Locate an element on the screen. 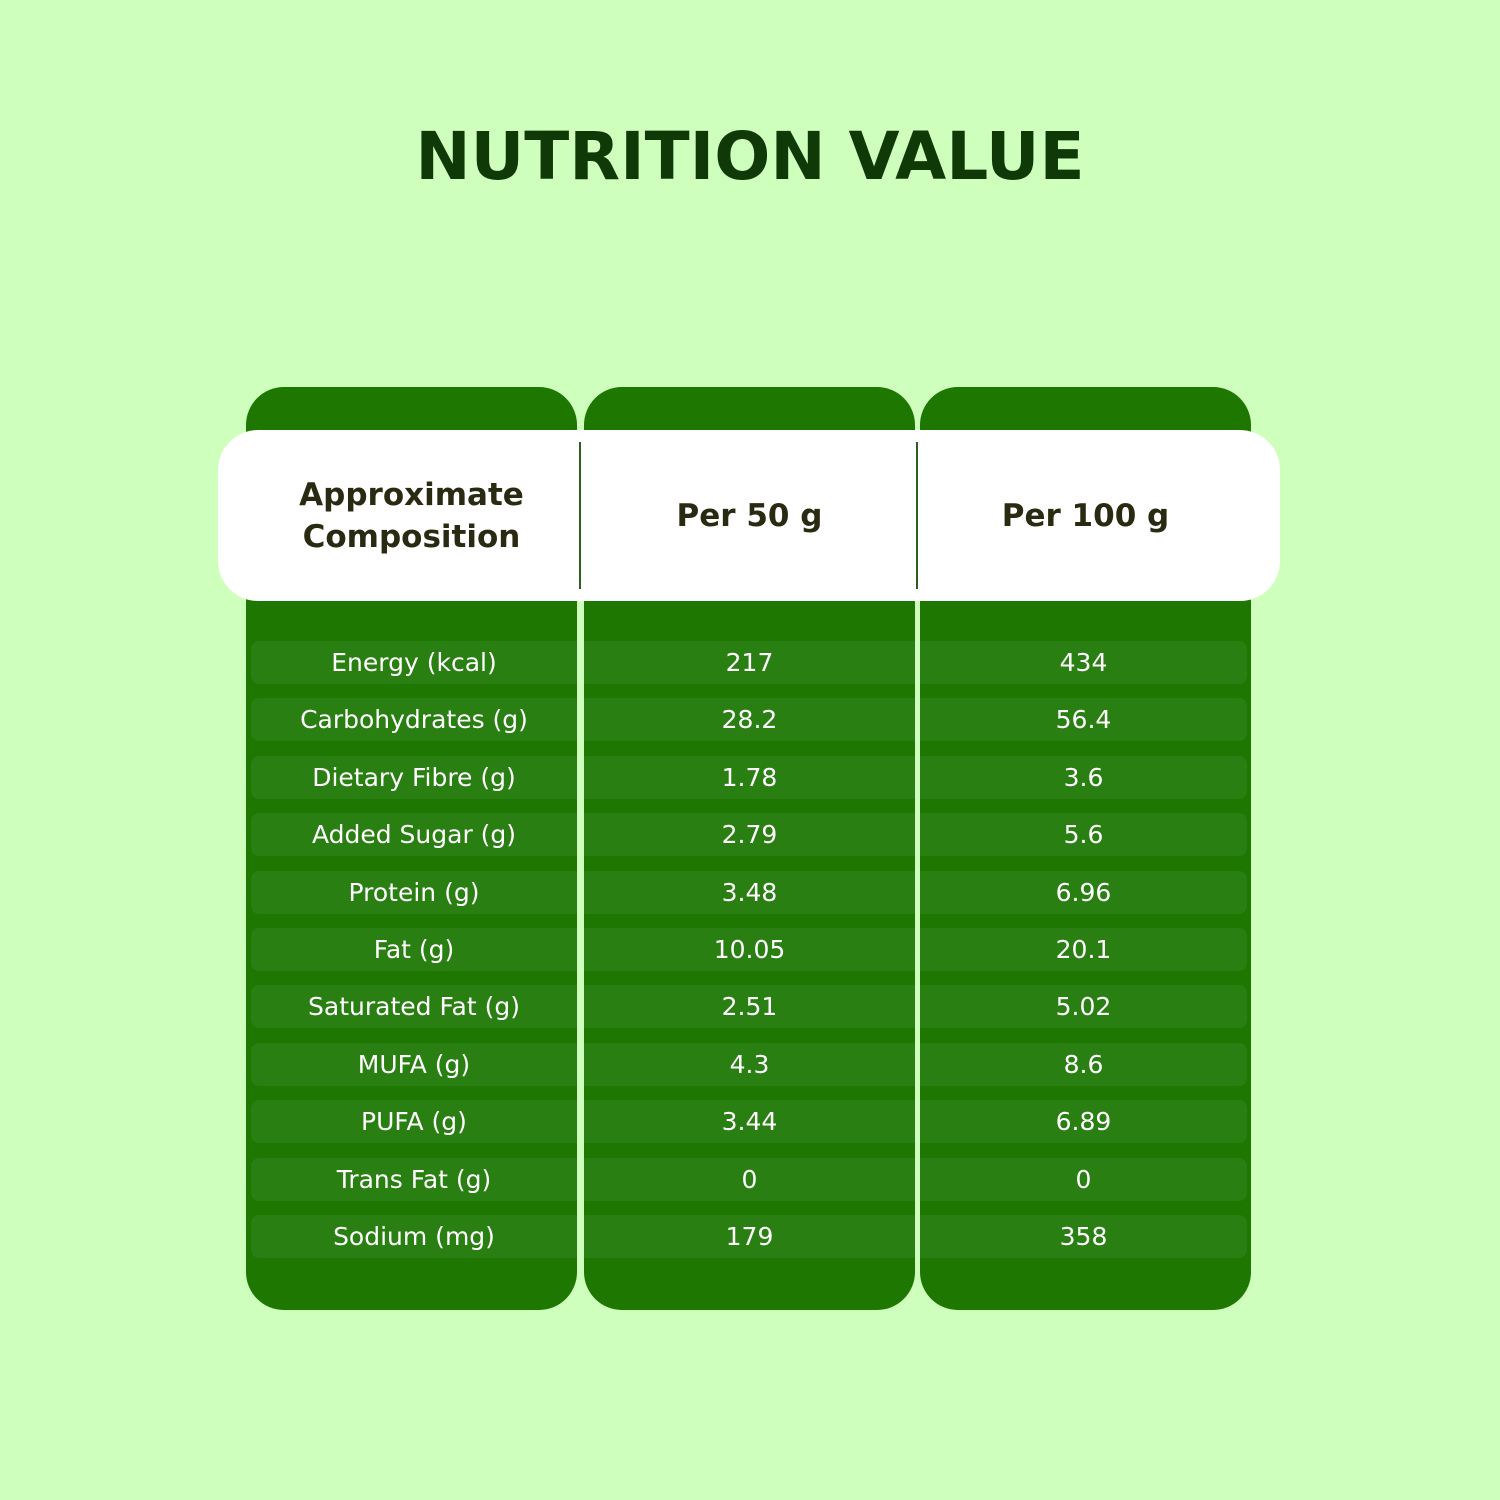 The image size is (1500, 1500). value-per-100g: 0 is located at coordinates (1083, 1179).